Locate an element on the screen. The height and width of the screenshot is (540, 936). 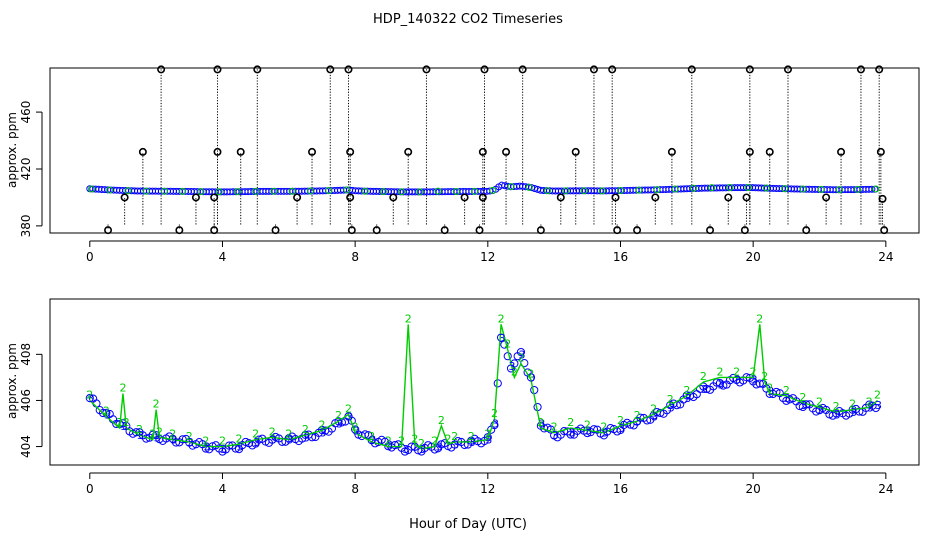
bottom-x-tick-label: 8 is located at coordinates (355, 489).